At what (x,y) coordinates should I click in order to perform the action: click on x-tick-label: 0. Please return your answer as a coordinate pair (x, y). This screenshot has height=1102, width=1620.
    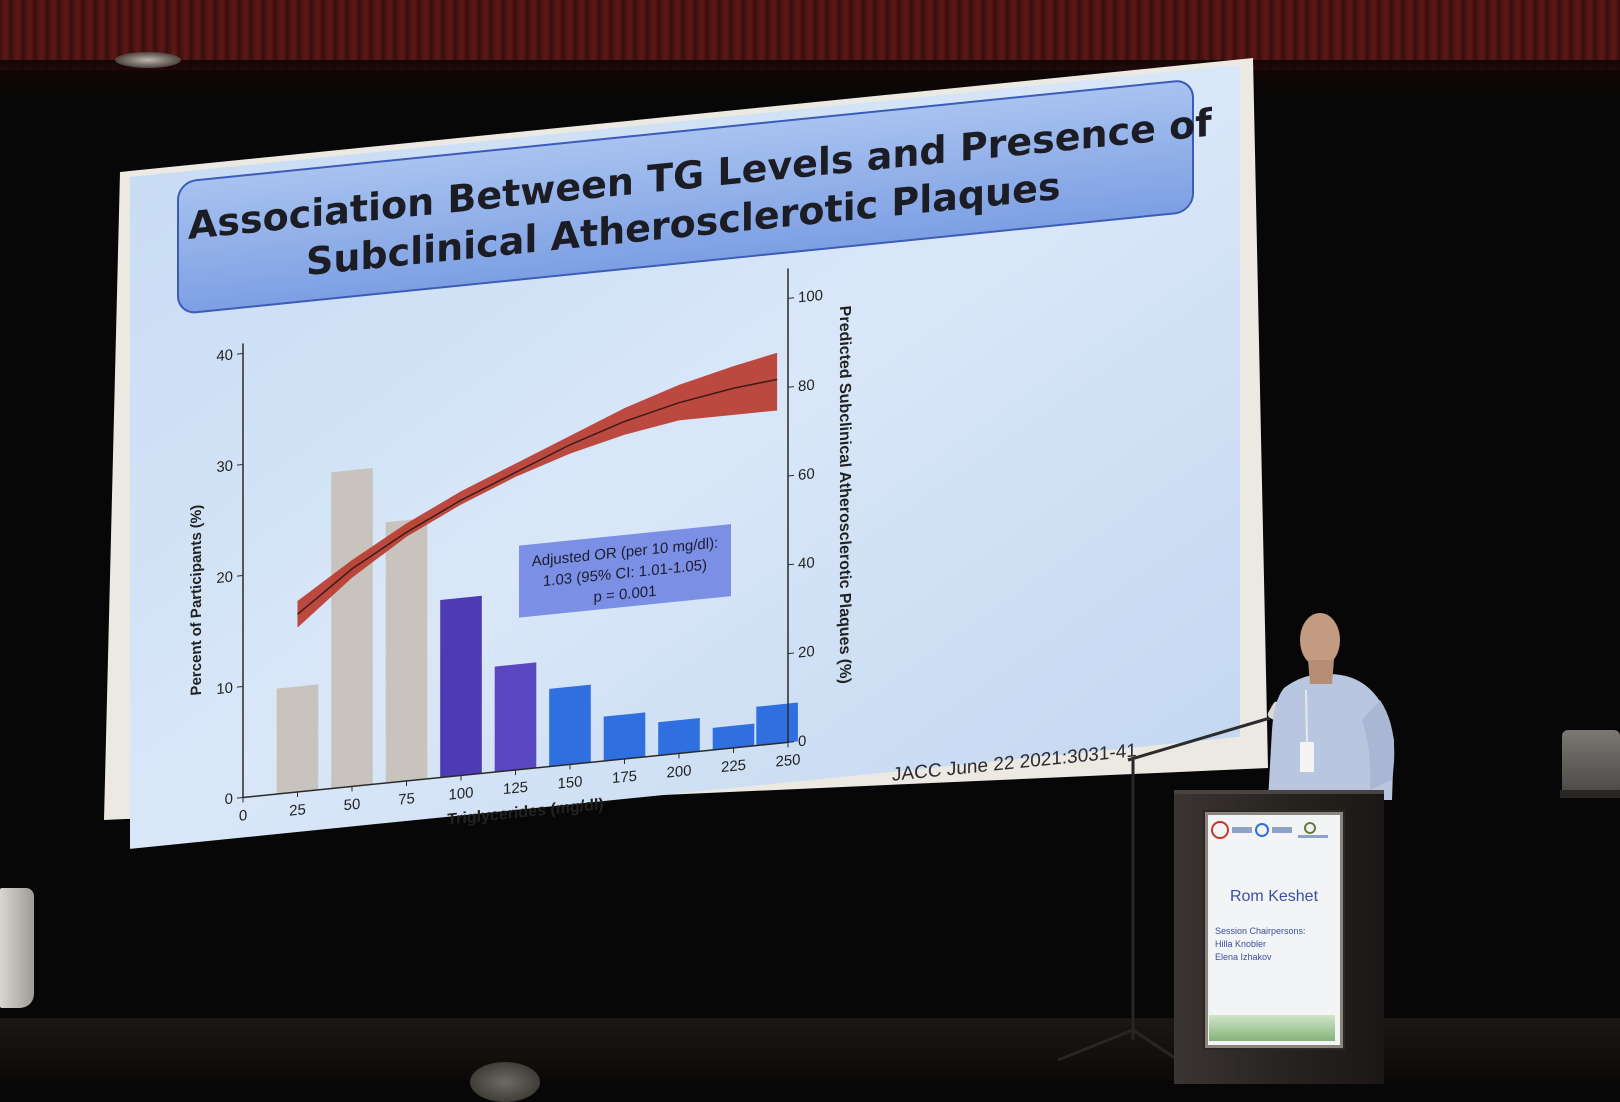
    Looking at the image, I should click on (243, 816).